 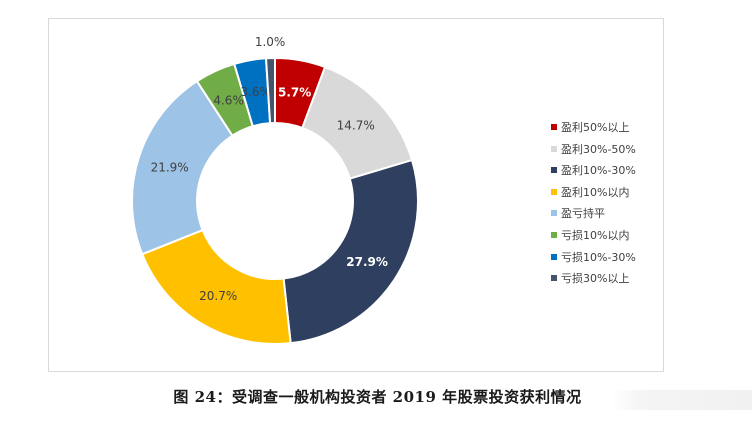 I want to click on legend-label: 亏损10%以内, so click(x=595, y=235).